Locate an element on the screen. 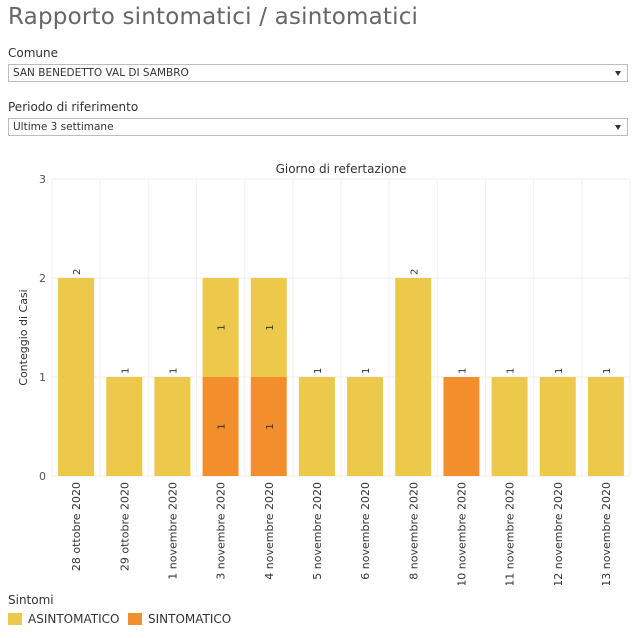  y-axis-title: Conteggio di Casi is located at coordinates (23, 337).